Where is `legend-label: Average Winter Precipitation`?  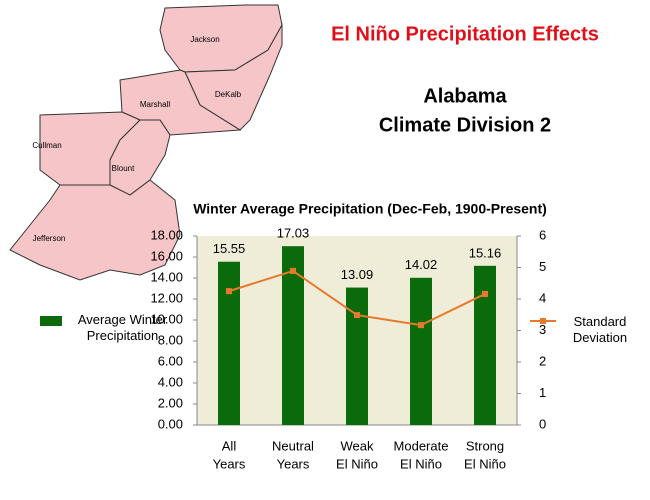
legend-label: Average Winter Precipitation is located at coordinates (122, 327).